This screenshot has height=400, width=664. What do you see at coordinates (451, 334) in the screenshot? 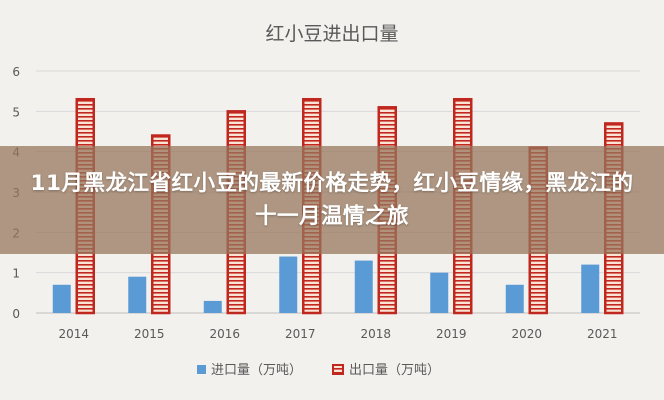
I see `x-tick-label: 2019` at bounding box center [451, 334].